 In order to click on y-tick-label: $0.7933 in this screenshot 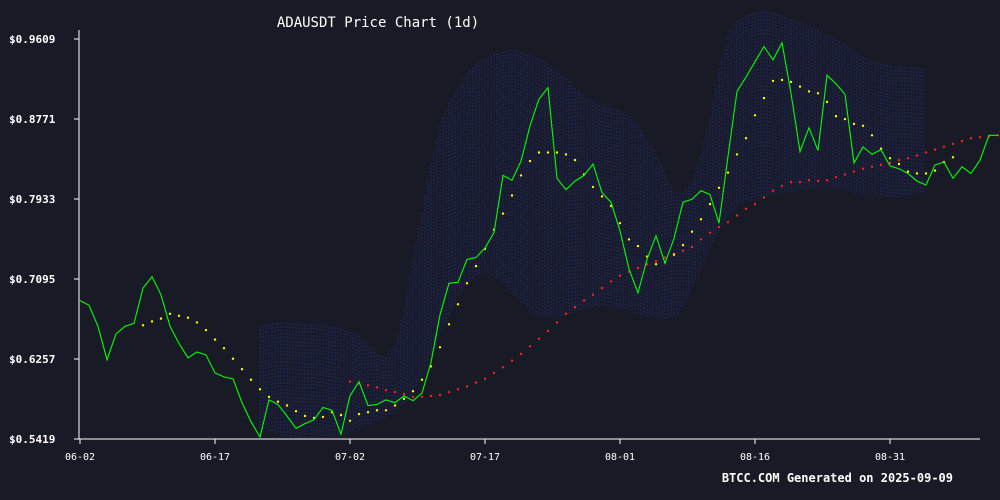, I will do `click(32, 199)`.